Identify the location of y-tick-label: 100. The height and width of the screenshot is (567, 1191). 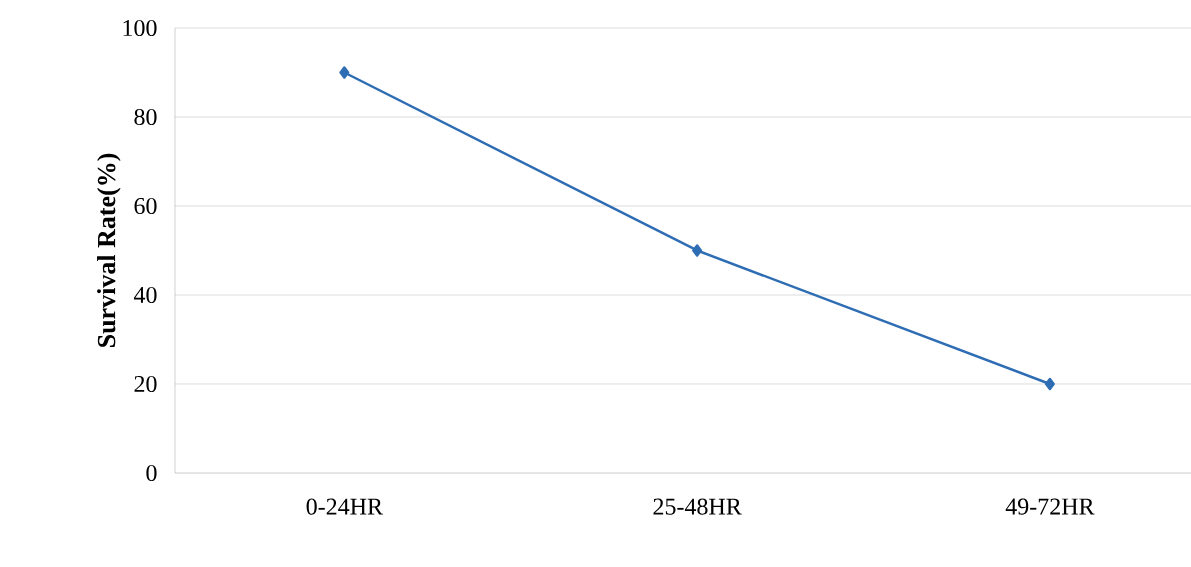
(140, 28).